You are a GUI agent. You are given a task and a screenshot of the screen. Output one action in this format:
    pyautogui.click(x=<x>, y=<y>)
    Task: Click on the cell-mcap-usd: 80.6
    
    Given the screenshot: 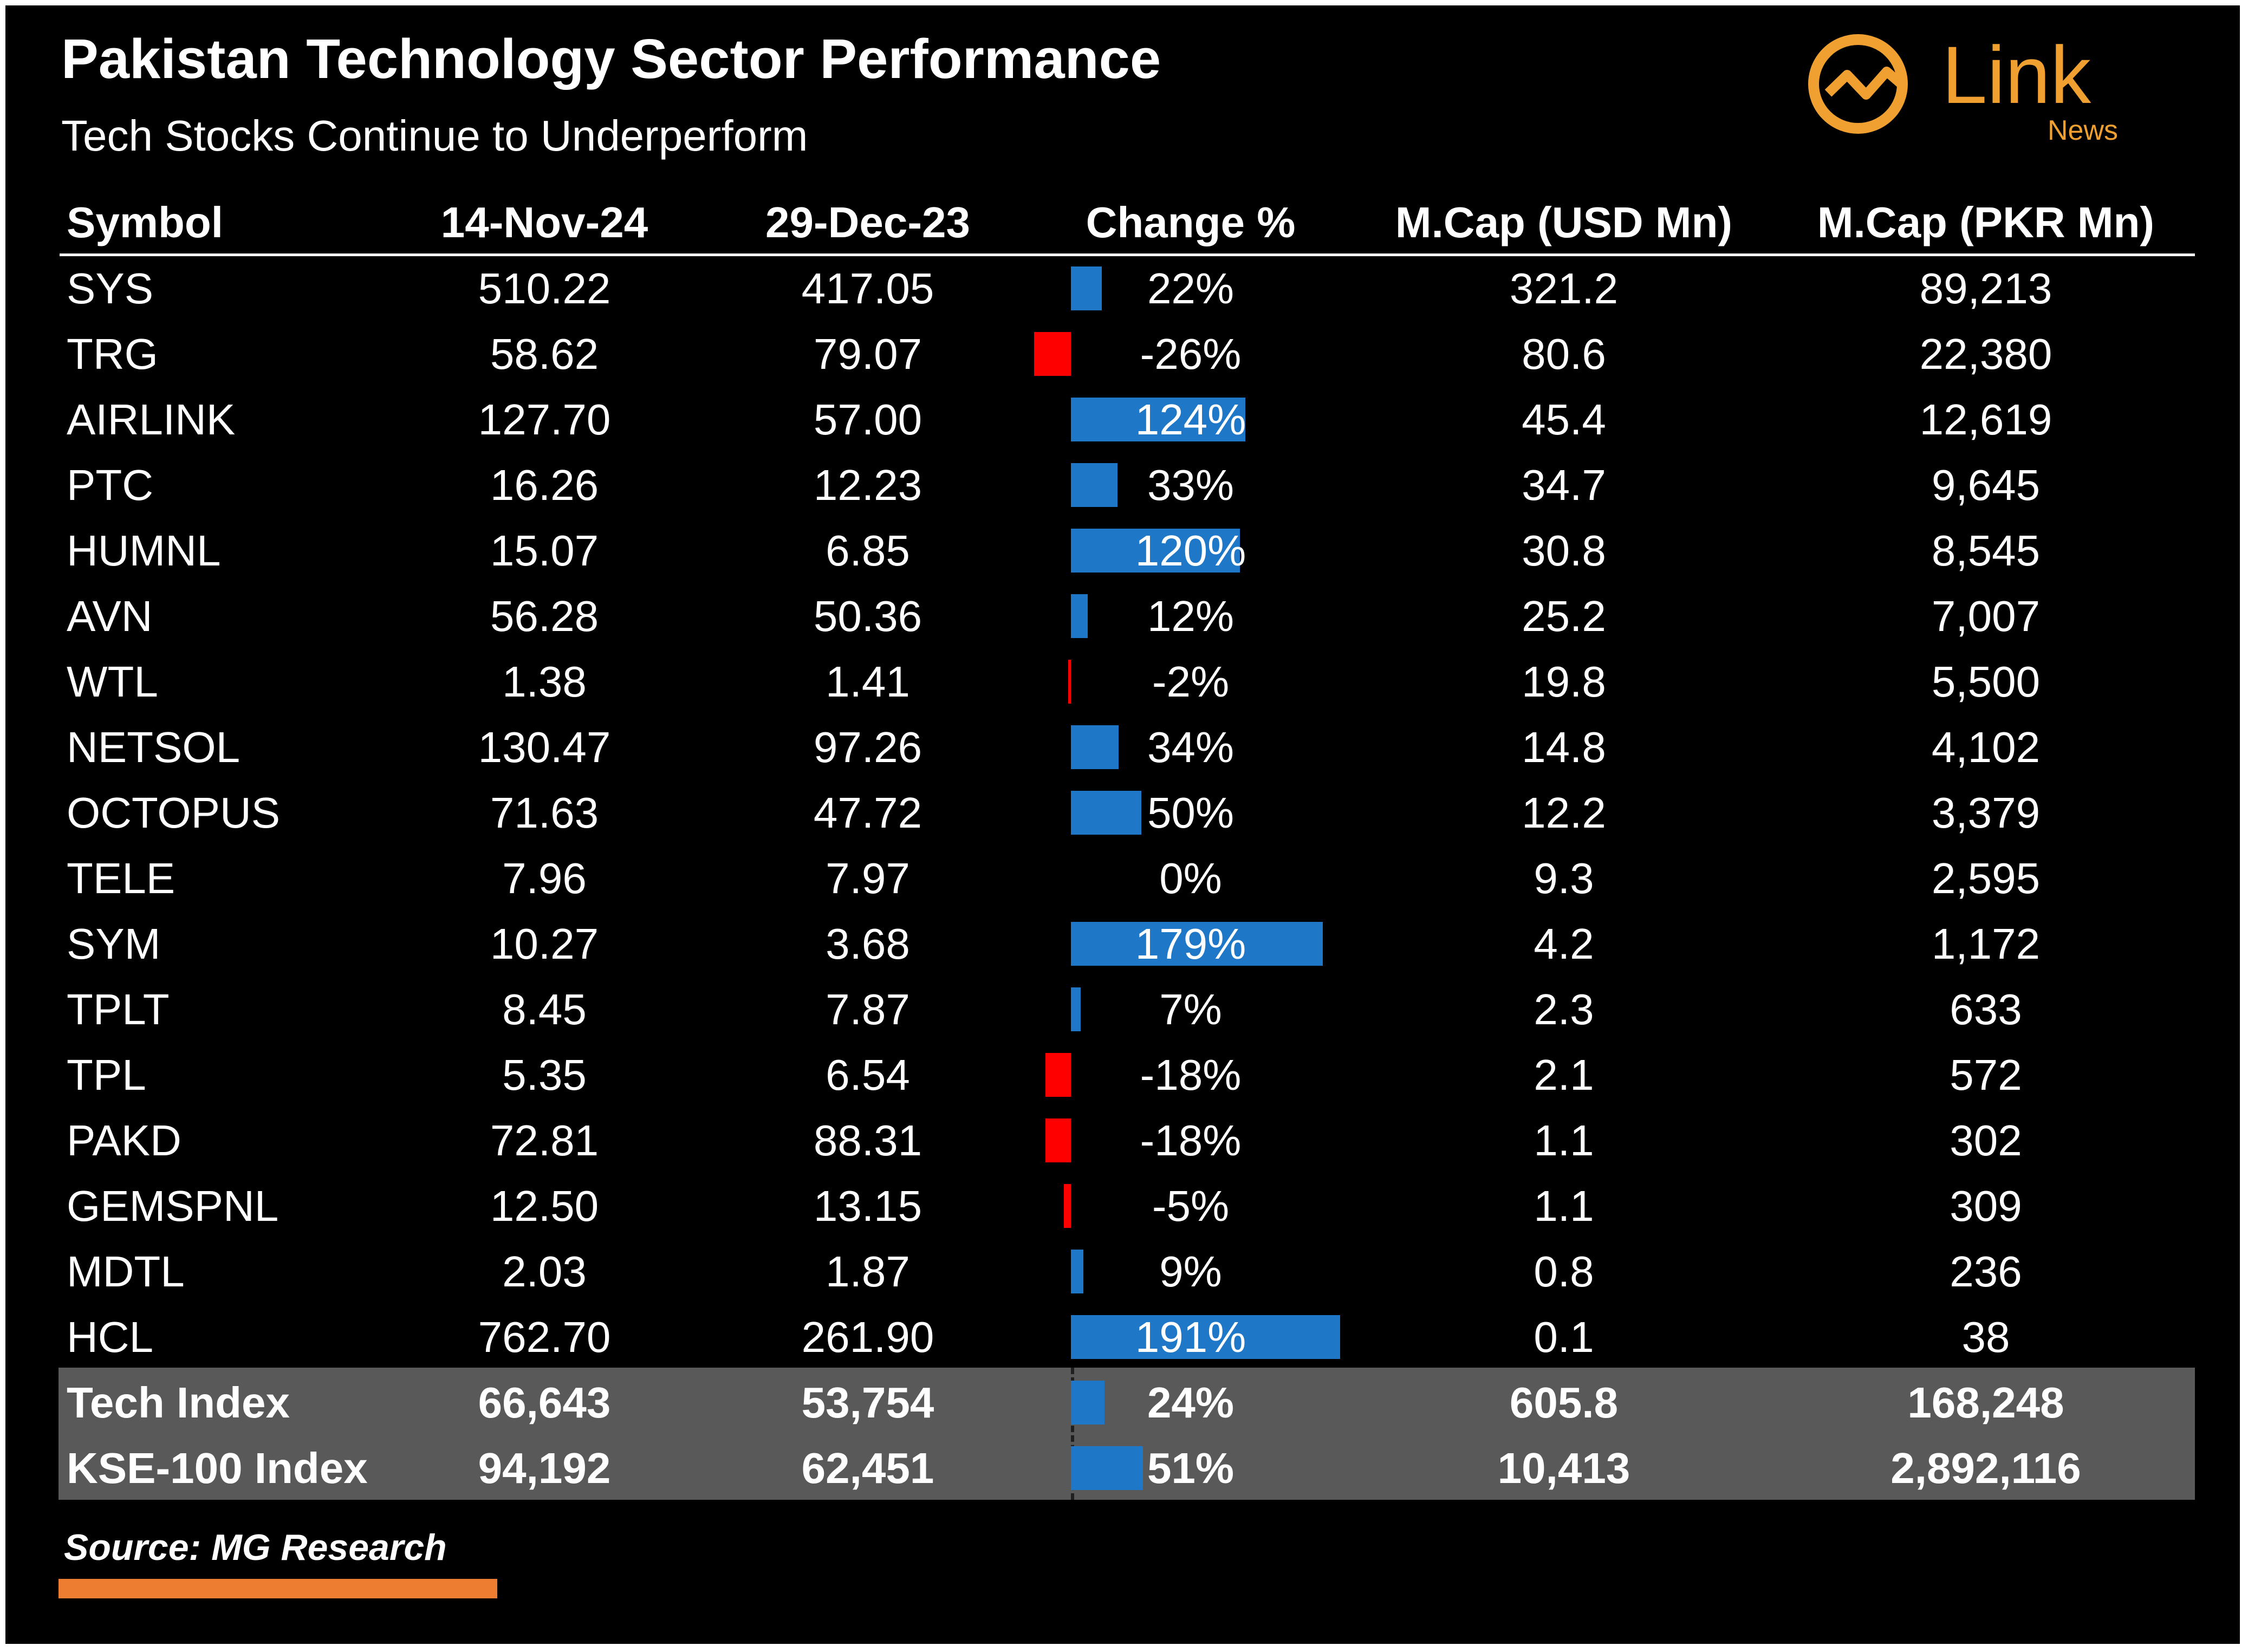 What is the action you would take?
    pyautogui.click(x=1564, y=354)
    